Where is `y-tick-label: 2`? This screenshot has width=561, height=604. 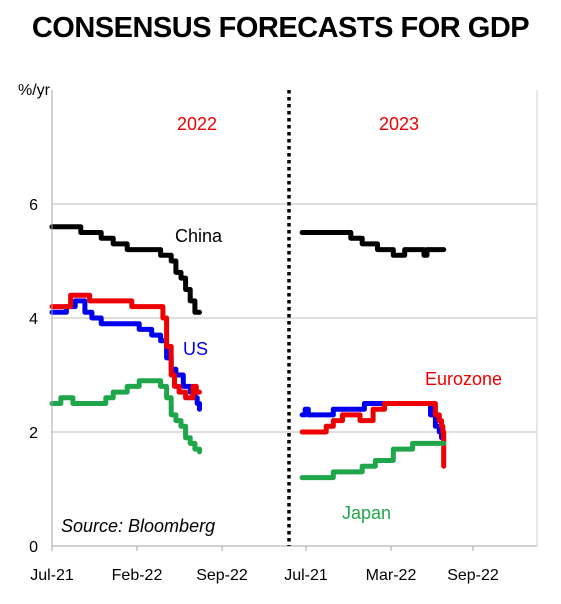
y-tick-label: 2 is located at coordinates (33, 433).